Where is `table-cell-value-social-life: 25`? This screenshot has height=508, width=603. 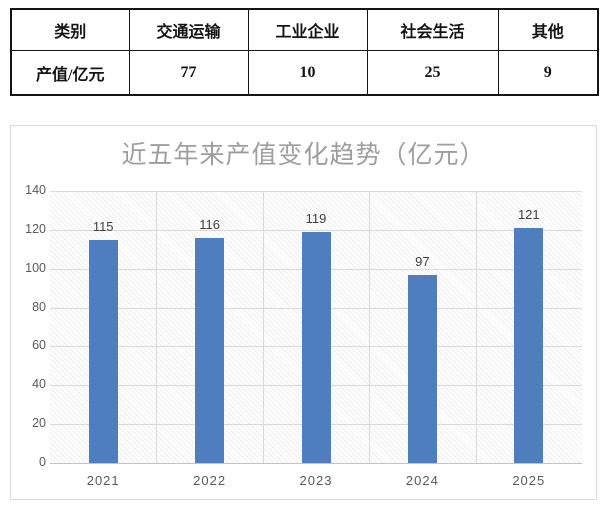
table-cell-value-social-life: 25 is located at coordinates (432, 73).